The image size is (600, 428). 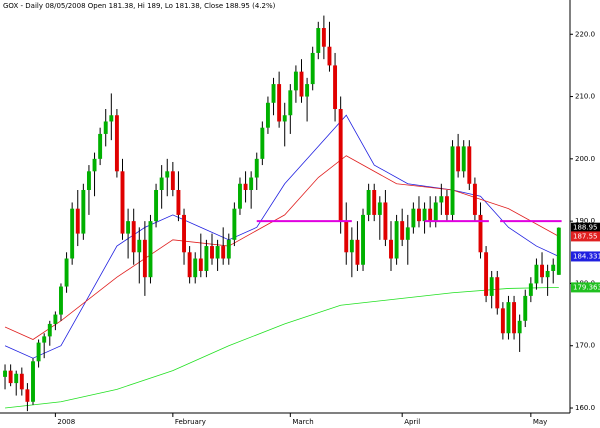 What do you see at coordinates (585, 408) in the screenshot?
I see `y-tick-label: 160.0` at bounding box center [585, 408].